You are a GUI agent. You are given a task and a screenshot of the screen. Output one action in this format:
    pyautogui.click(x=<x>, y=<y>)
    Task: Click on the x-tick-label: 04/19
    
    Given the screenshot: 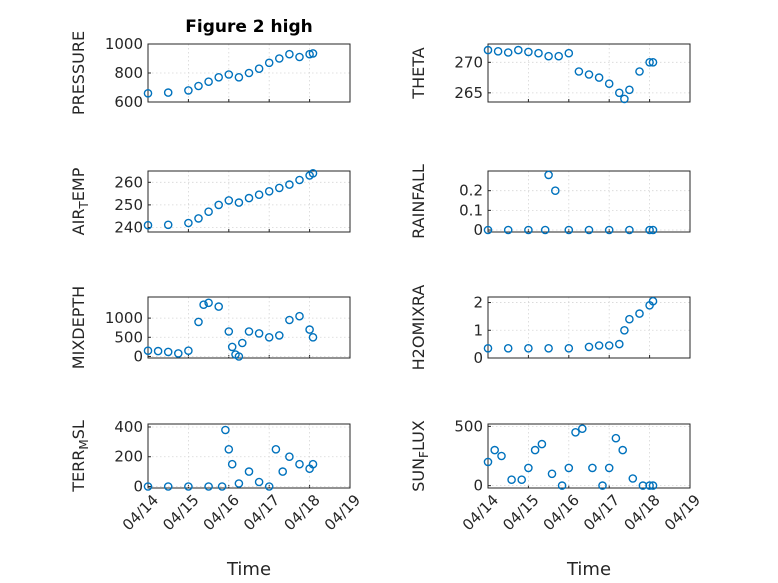 What is the action you would take?
    pyautogui.click(x=342, y=512)
    